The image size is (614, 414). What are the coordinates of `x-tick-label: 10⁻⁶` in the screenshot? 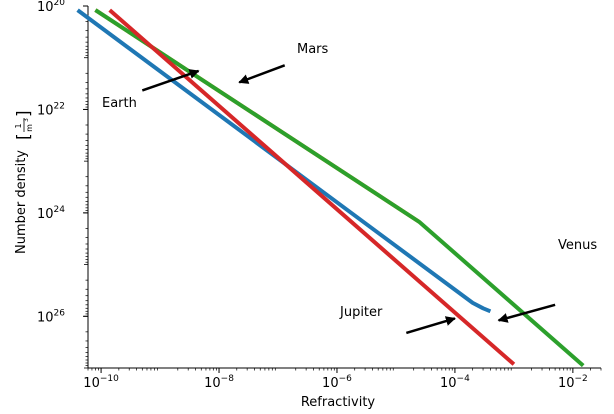 It's located at (337, 382).